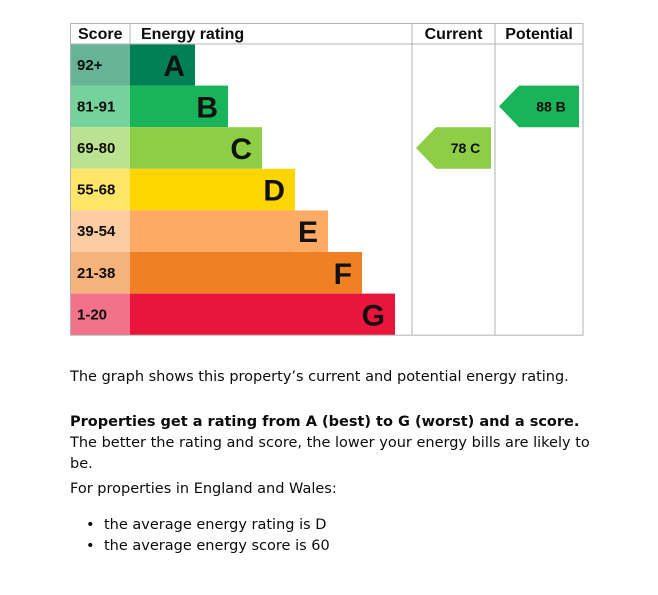 This screenshot has height=595, width=658. What do you see at coordinates (212, 189) in the screenshot?
I see `rating-bar-d` at bounding box center [212, 189].